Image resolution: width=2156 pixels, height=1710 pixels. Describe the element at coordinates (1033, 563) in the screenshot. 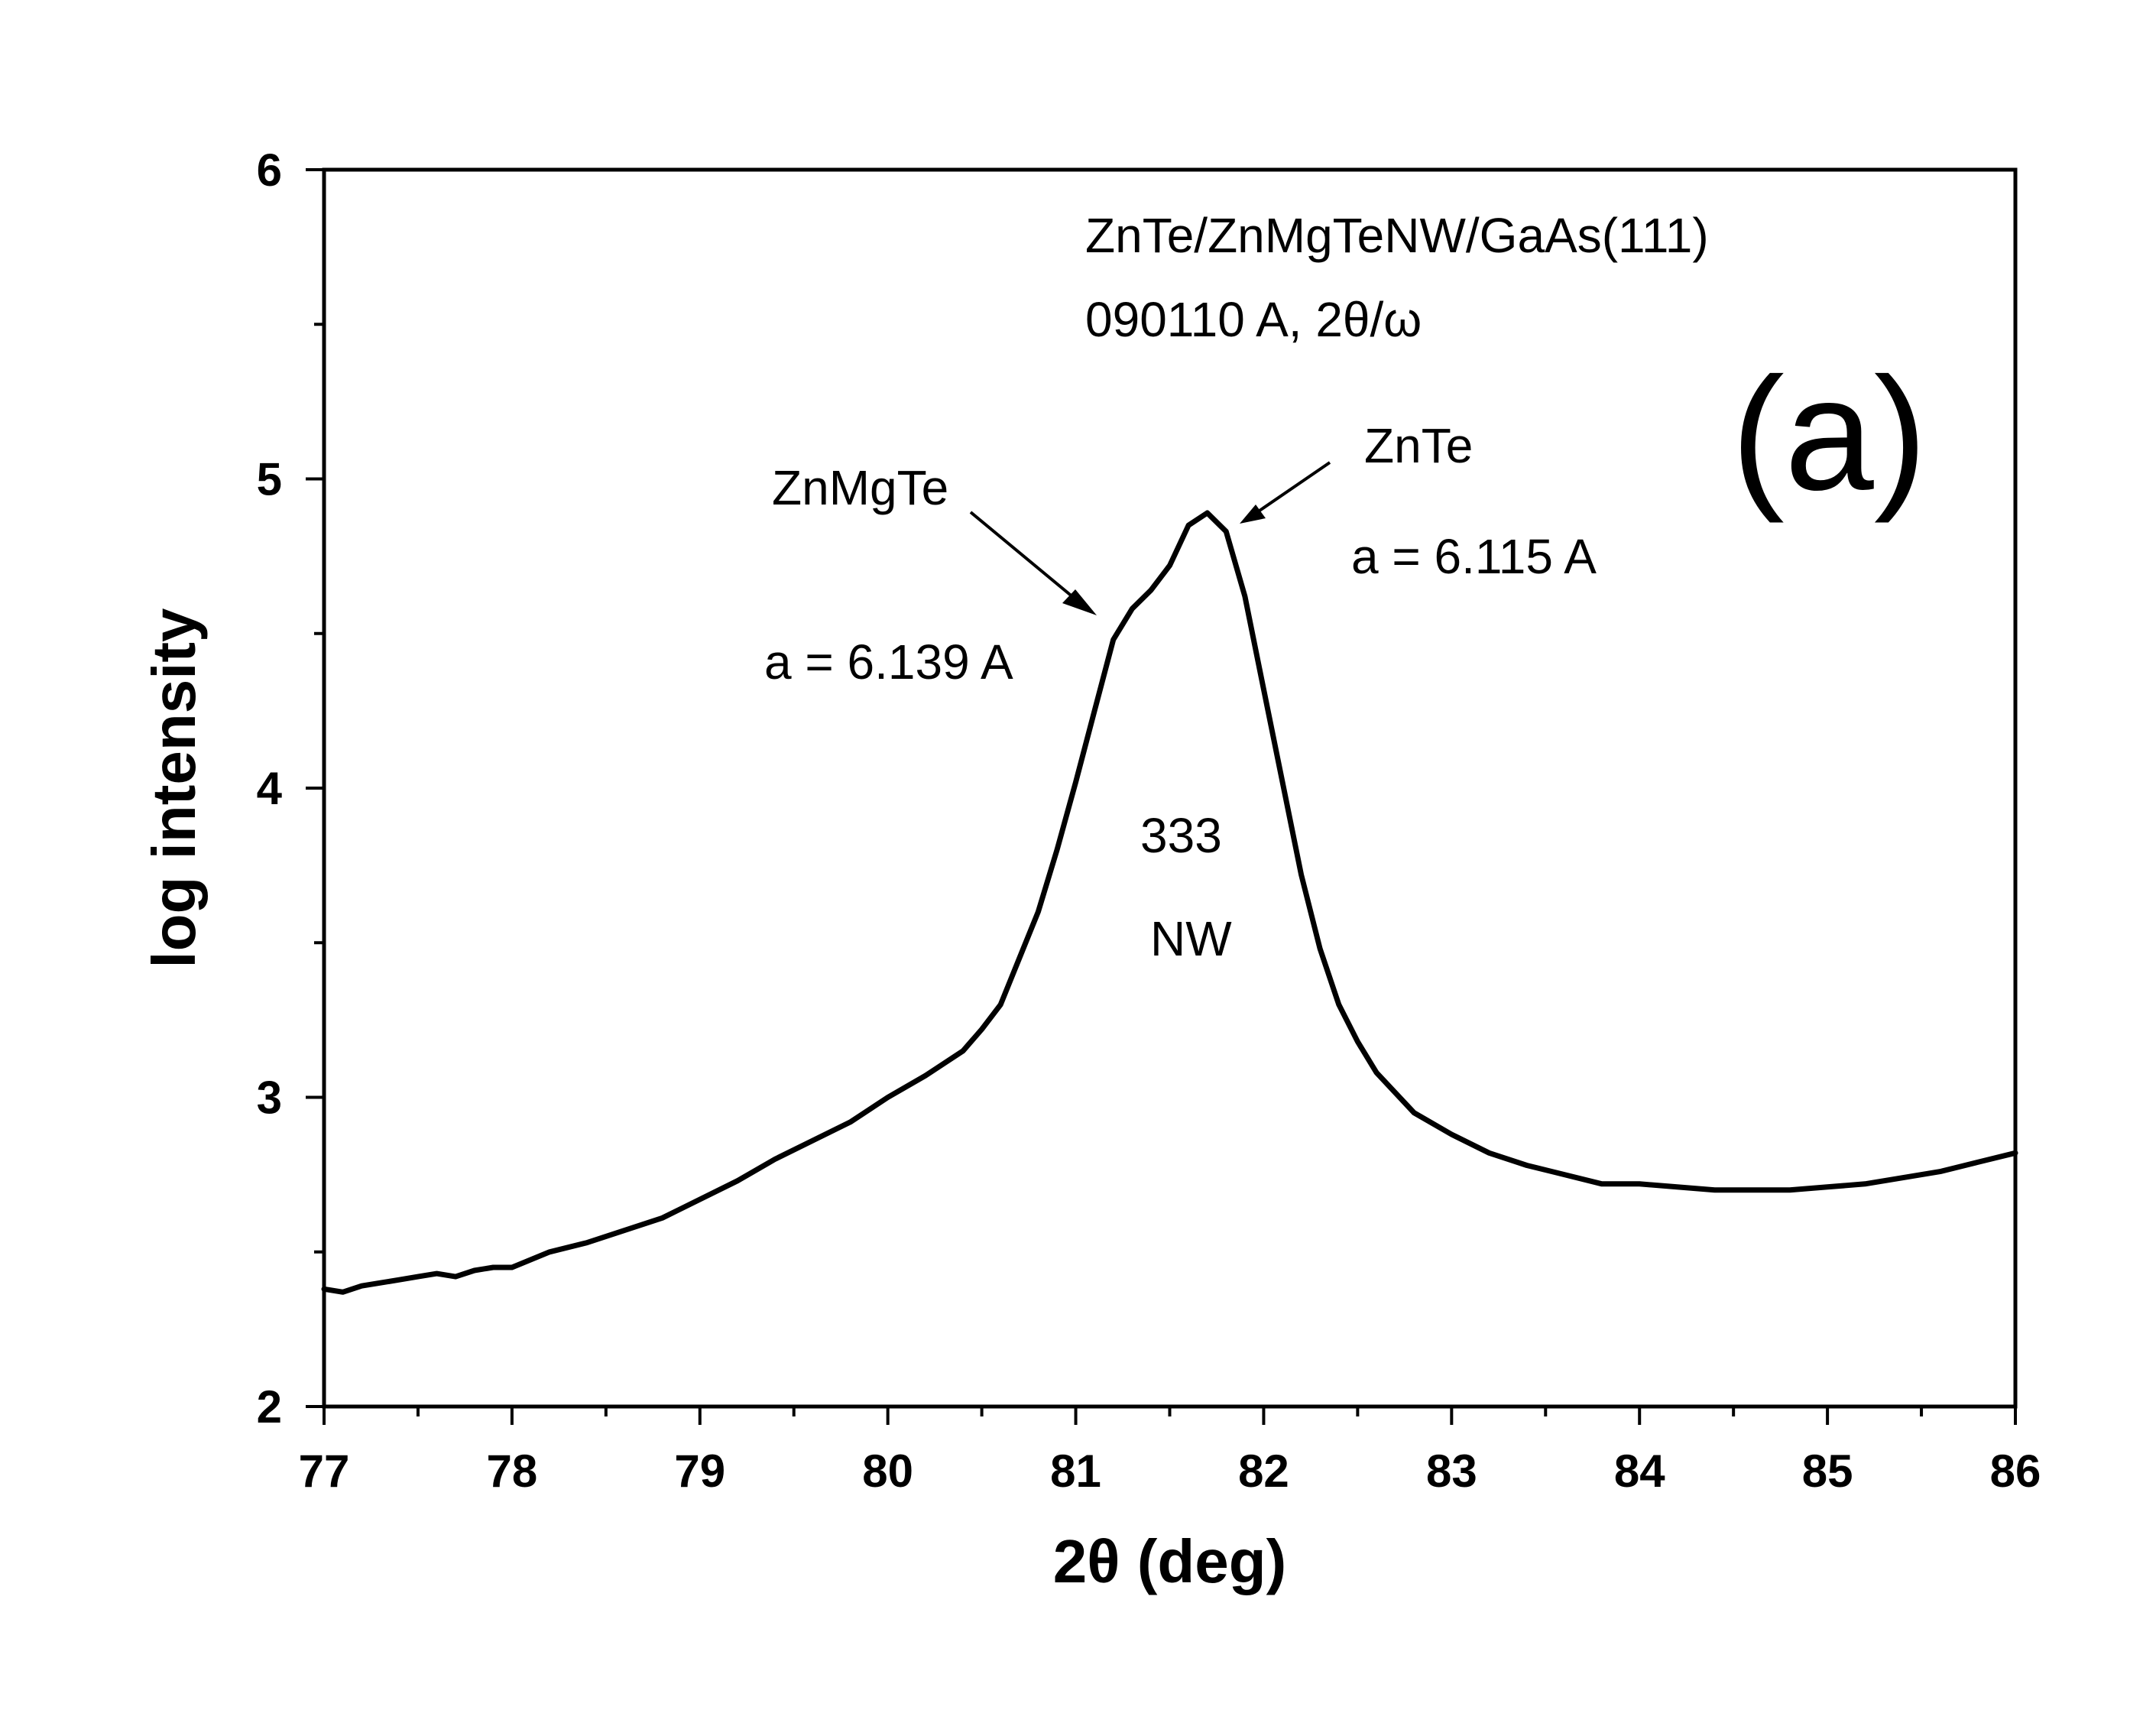

I see `znmgte-arrow` at that location.